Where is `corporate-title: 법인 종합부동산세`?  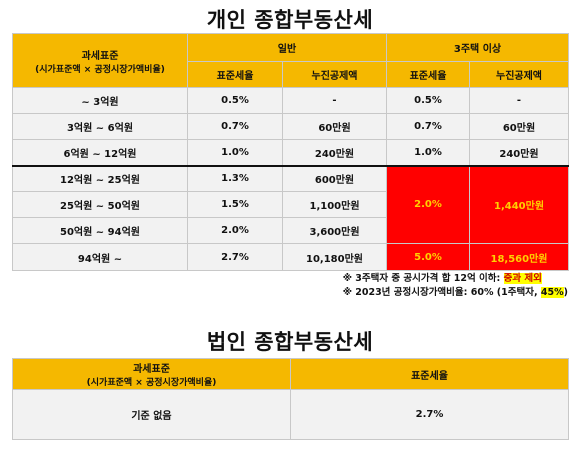 corporate-title: 법인 종합부동산세 is located at coordinates (290, 342).